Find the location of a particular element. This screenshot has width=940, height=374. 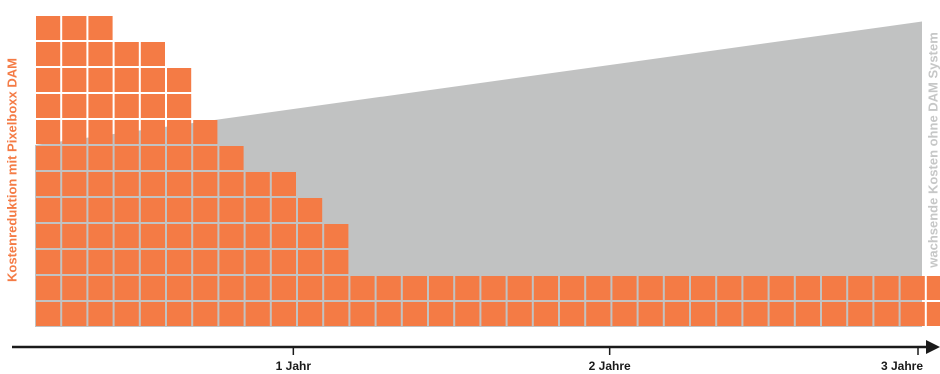

growth-series-label: wachsende Kosten ohne DAM System is located at coordinates (932, 150).